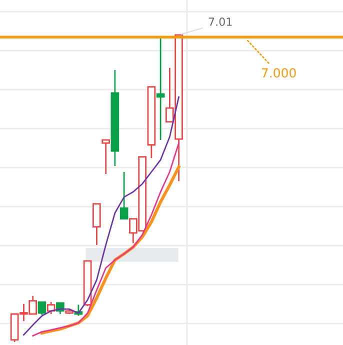 This screenshot has height=345, width=343. What do you see at coordinates (279, 73) in the screenshot?
I see `text: 7.000` at bounding box center [279, 73].